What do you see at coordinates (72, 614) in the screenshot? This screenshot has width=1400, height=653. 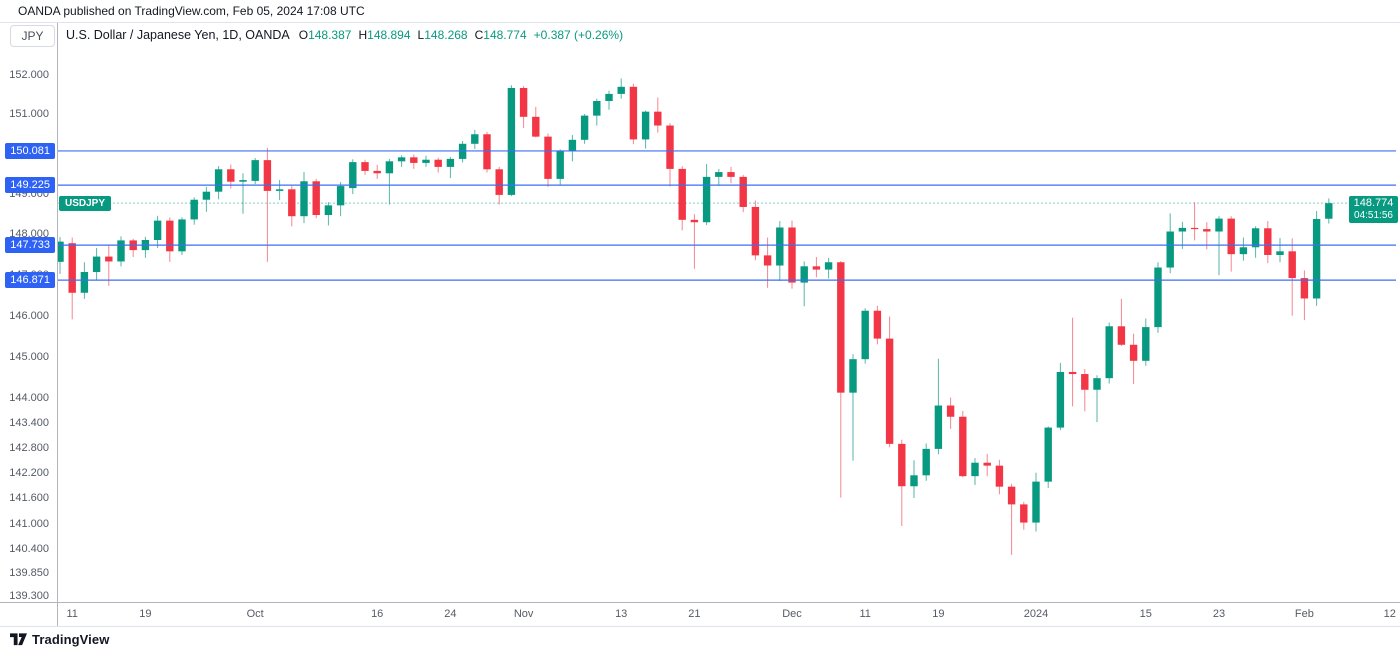 I see `time-tick-label: 11` at bounding box center [72, 614].